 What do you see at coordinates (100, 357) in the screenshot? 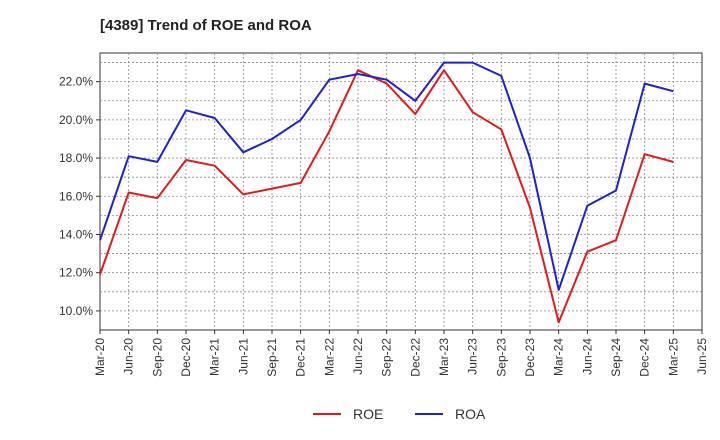
I see `x-tick-label: Mar-20` at bounding box center [100, 357].